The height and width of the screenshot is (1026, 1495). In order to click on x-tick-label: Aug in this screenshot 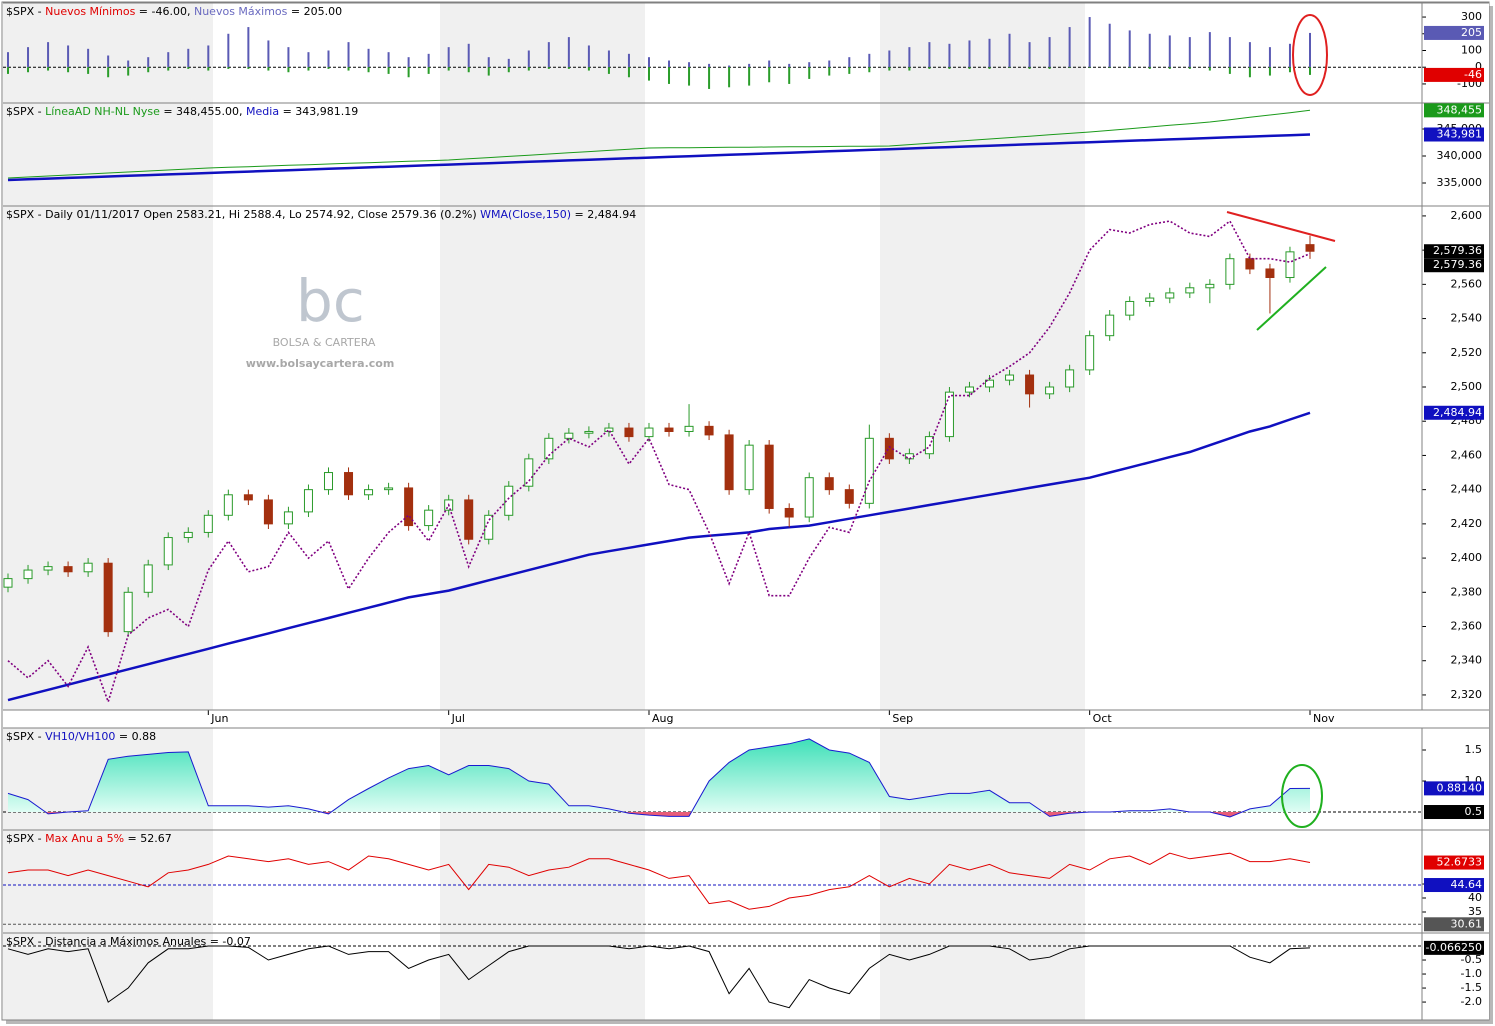, I will do `click(662, 718)`.